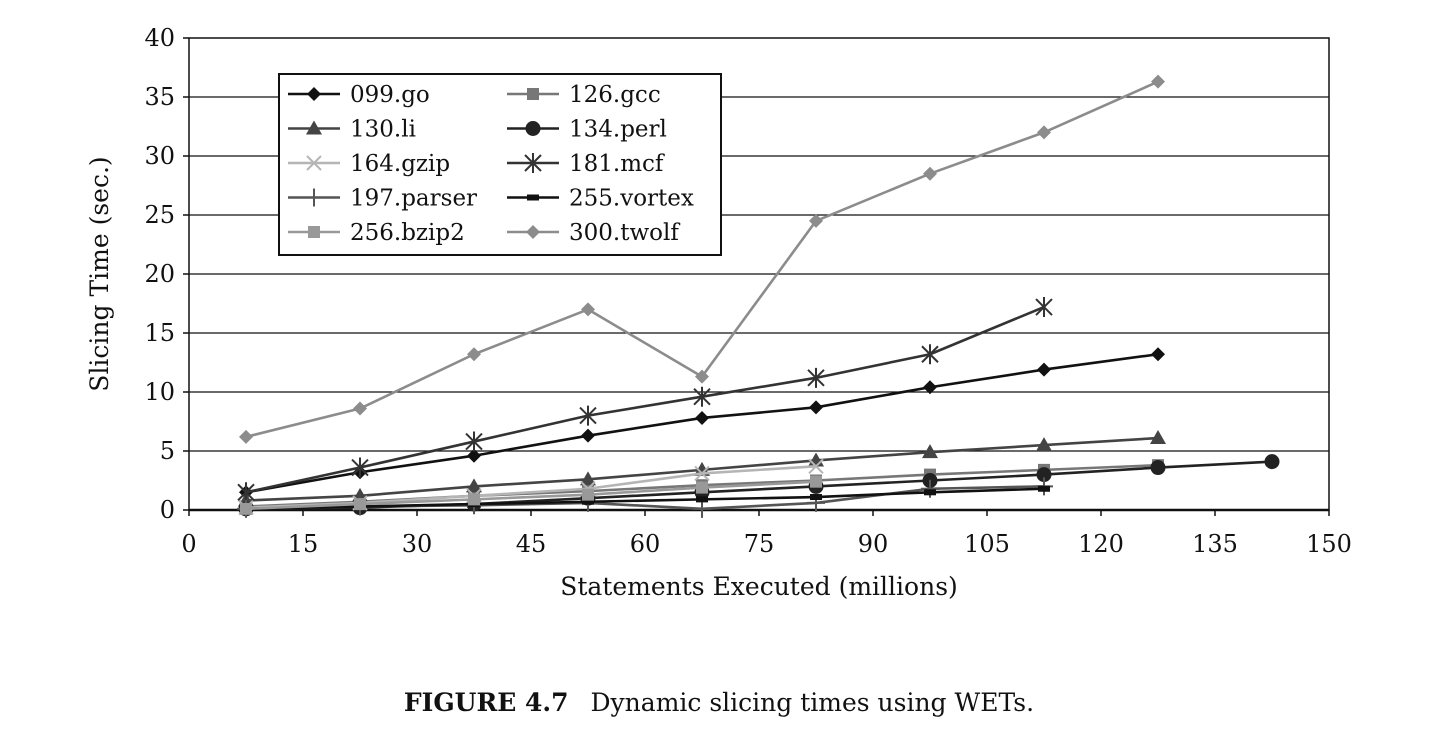  I want to click on y-tick-label: 15, so click(159, 333).